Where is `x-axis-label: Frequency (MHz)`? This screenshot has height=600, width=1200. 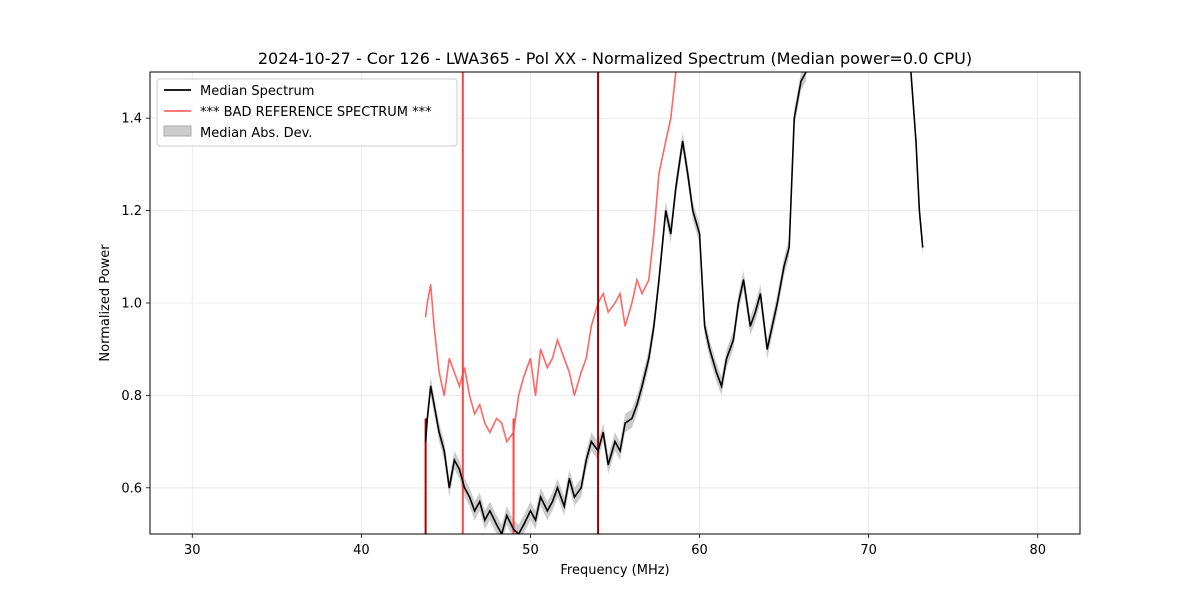
x-axis-label: Frequency (MHz) is located at coordinates (614, 570).